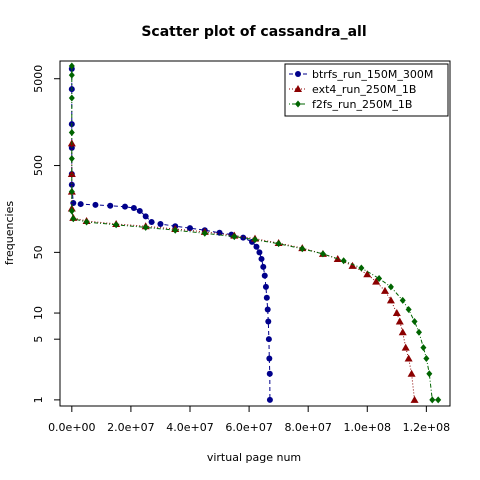 The image size is (480, 480). I want to click on x-axis-label: virtual page num, so click(254, 457).